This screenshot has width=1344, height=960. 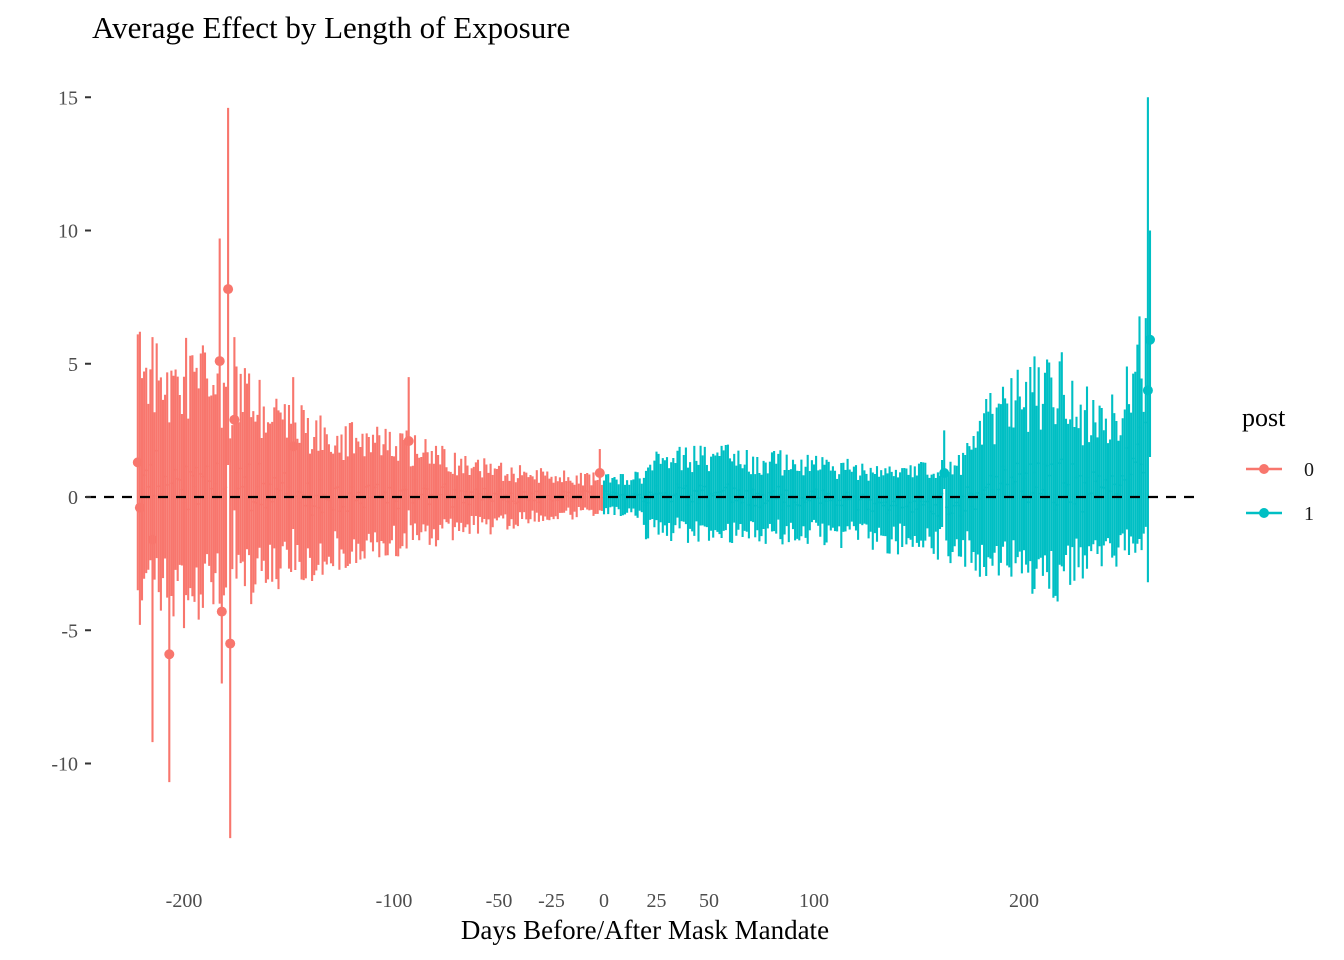 What do you see at coordinates (814, 901) in the screenshot?
I see `x-tick-label: 100` at bounding box center [814, 901].